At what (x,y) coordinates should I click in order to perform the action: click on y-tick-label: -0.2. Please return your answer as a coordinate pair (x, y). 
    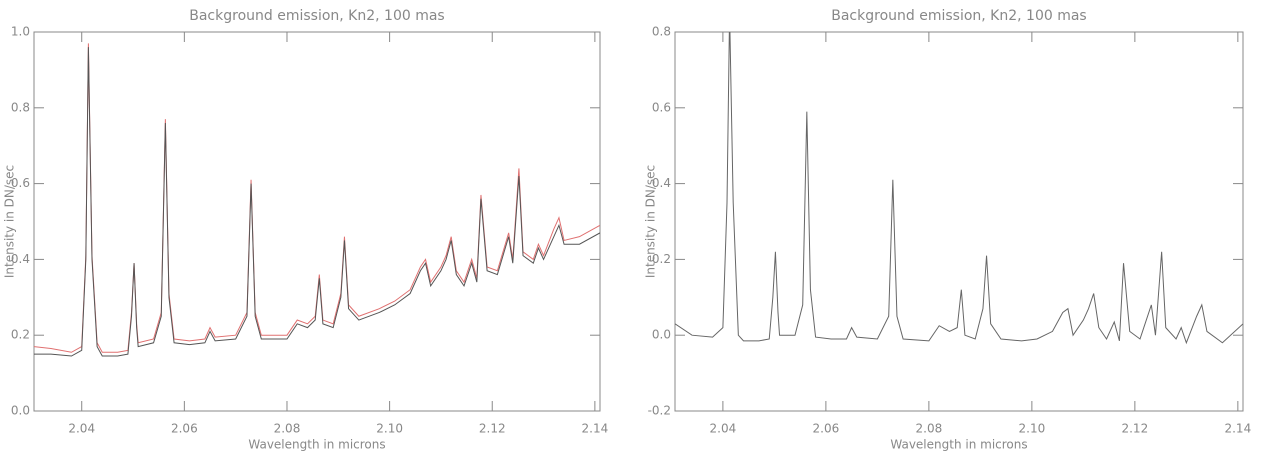
    Looking at the image, I should click on (659, 411).